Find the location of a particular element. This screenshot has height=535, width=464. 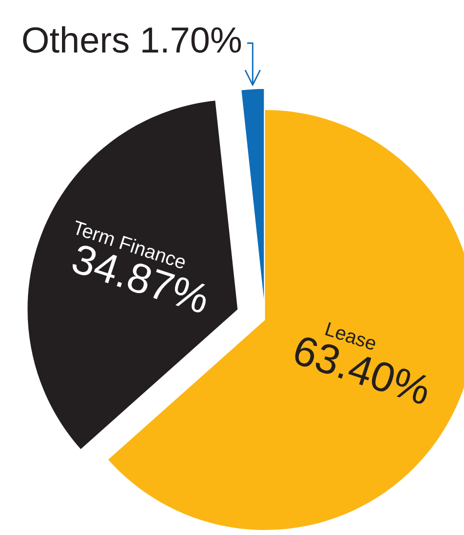

slice-label: Others 1.70% is located at coordinates (132, 39).